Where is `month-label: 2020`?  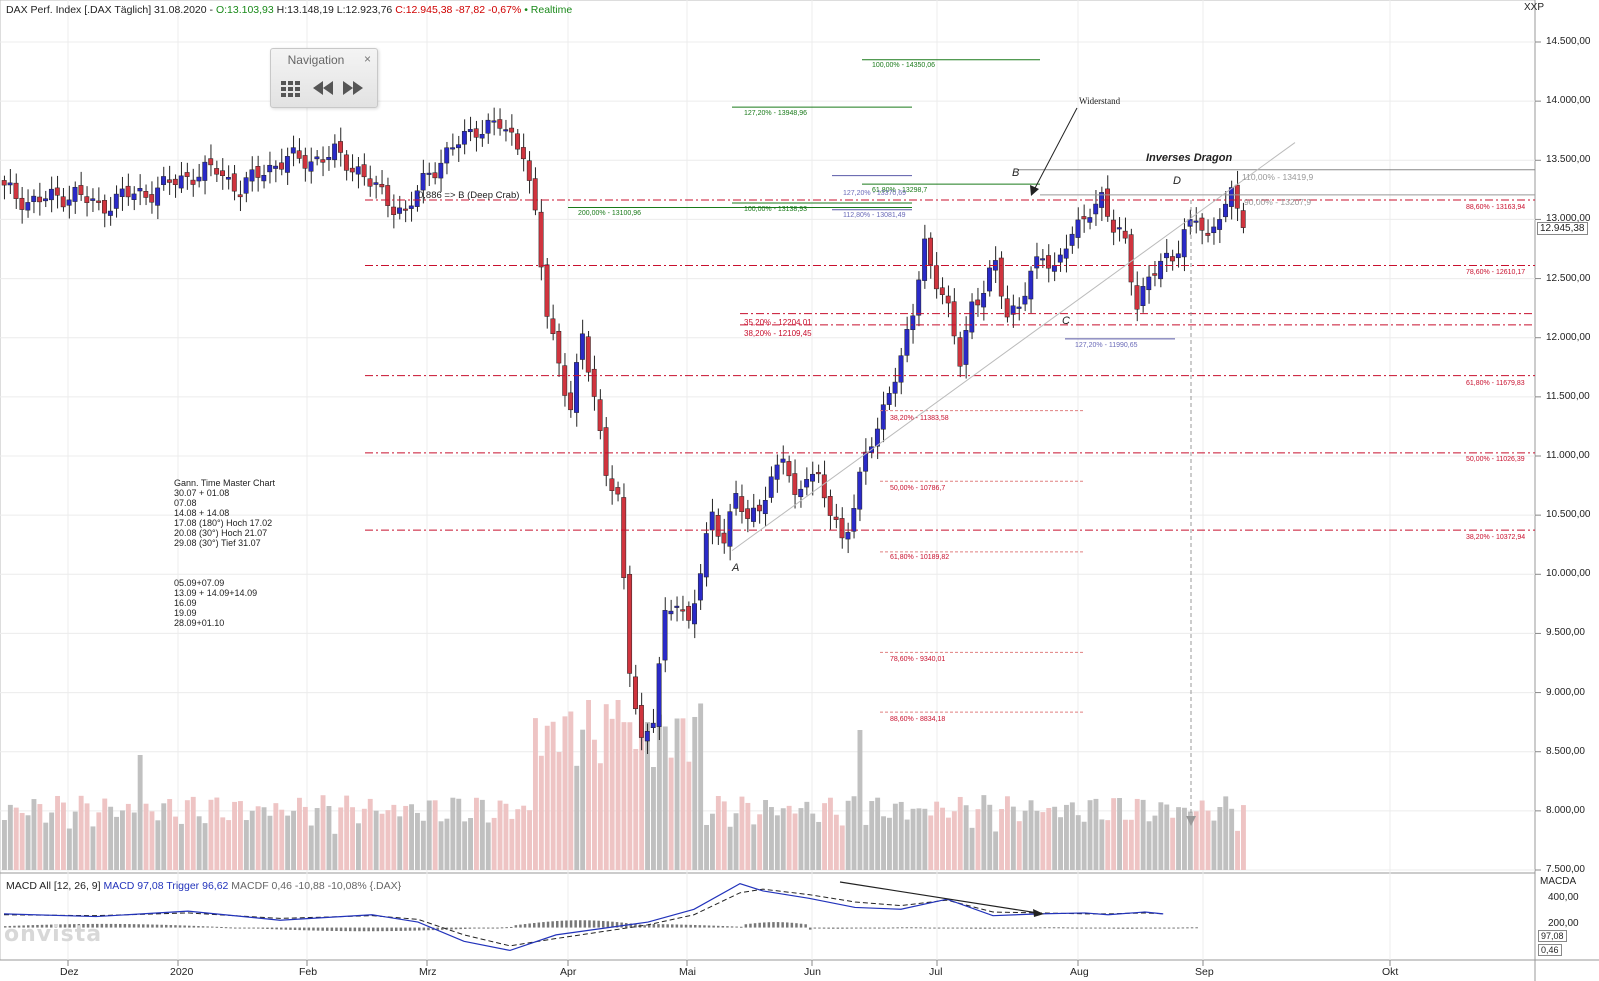
month-label: 2020 is located at coordinates (182, 972).